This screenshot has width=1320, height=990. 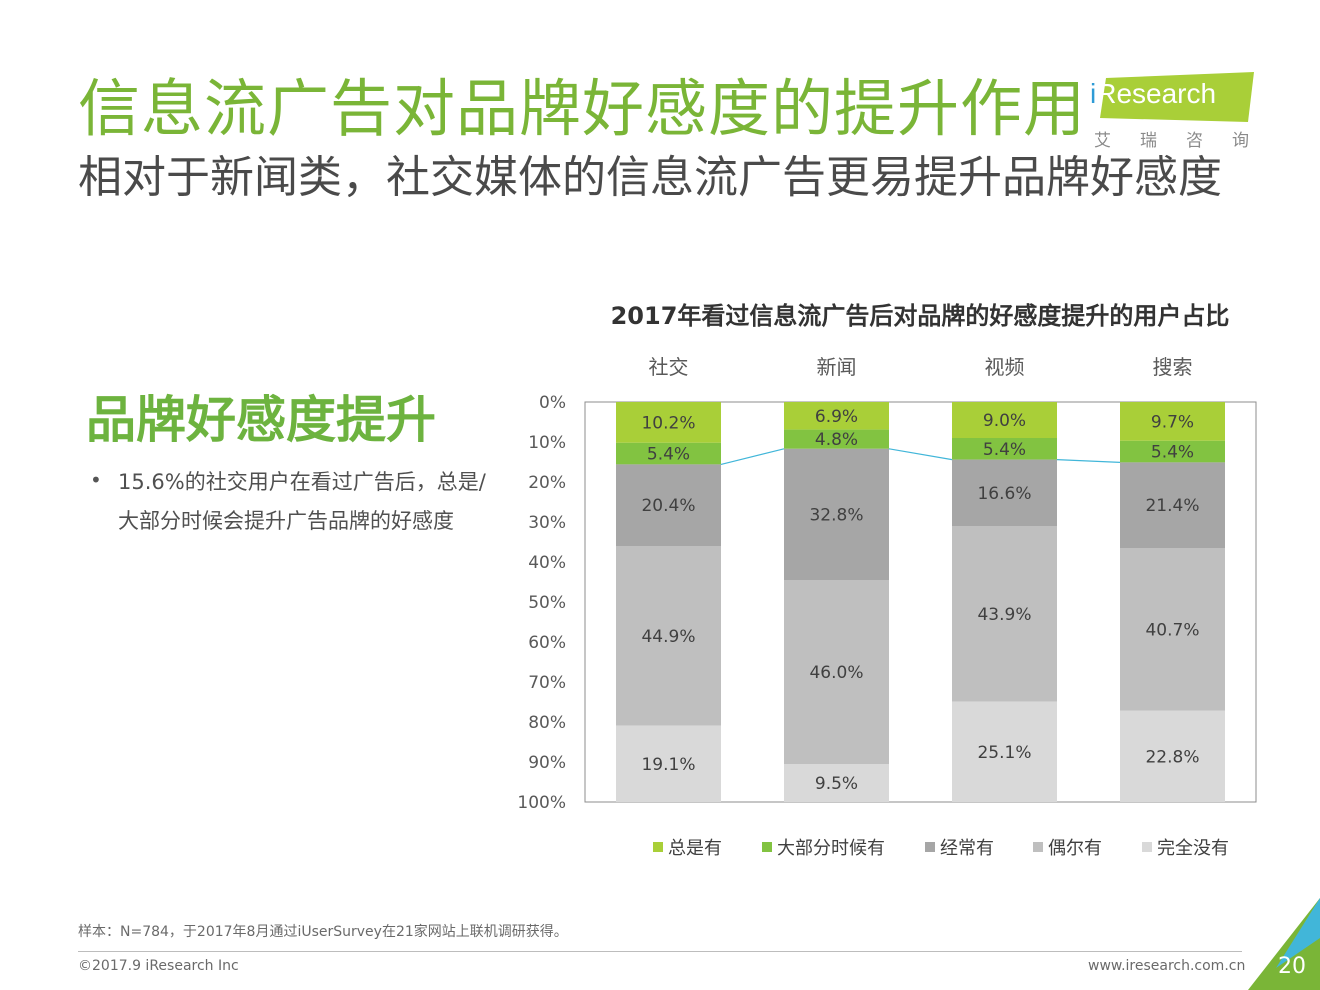 I want to click on data-label: 16.6%, so click(x=1004, y=494).